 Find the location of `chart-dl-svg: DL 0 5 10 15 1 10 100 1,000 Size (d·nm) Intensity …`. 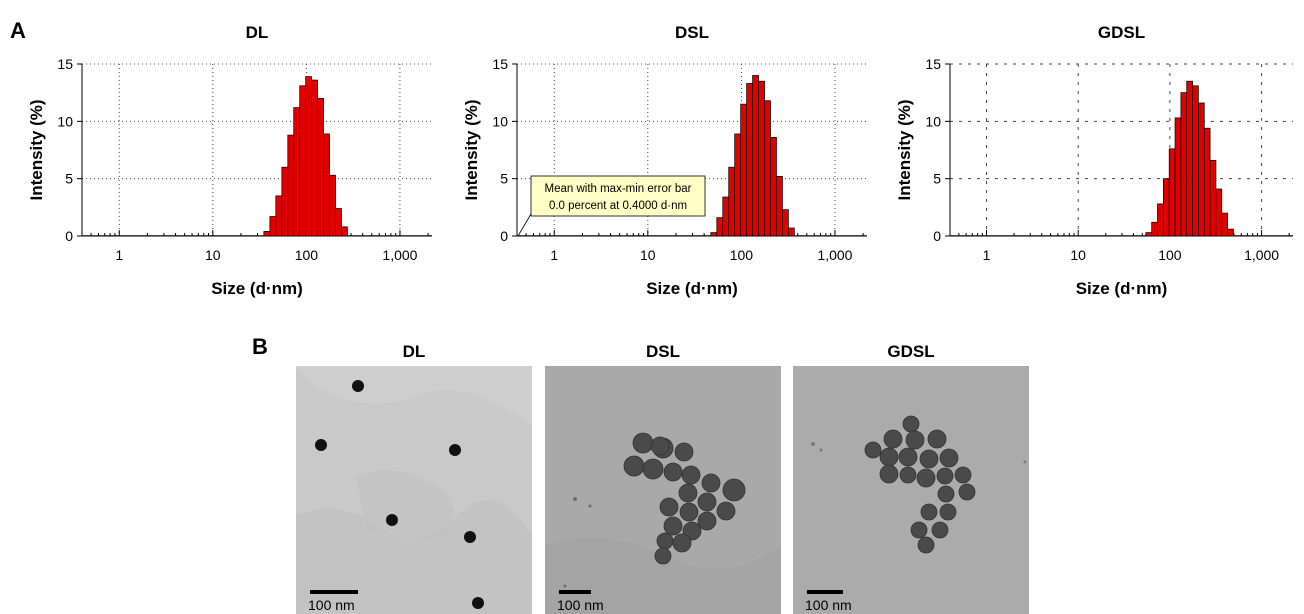

chart-dl-svg: DL 0 5 10 15 1 10 100 1,000 Size (d·nm) Intensity … is located at coordinates (229, 160).